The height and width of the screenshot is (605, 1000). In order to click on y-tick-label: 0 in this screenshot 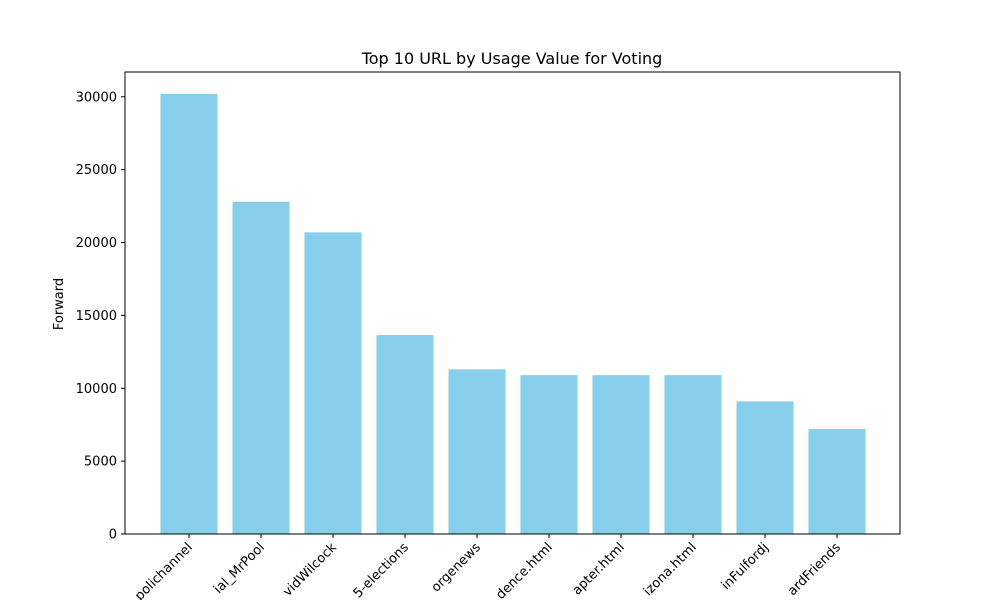, I will do `click(113, 535)`.